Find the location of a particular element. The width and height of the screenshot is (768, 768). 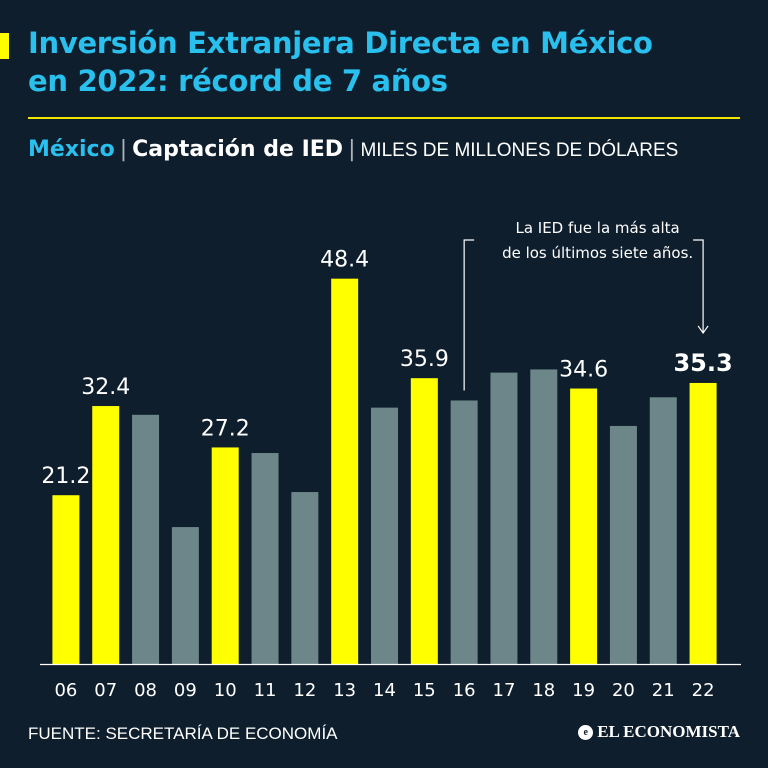

tick-label-18: 18 is located at coordinates (543, 690).